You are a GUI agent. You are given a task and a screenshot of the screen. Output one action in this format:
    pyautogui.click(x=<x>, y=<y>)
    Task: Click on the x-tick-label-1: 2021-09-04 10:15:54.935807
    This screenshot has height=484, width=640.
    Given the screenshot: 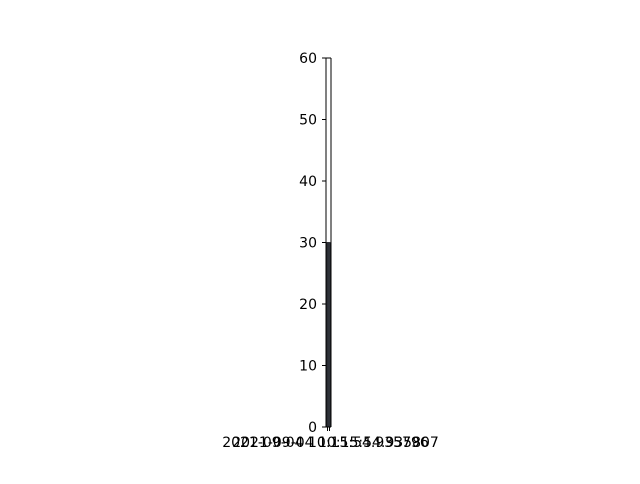 What is the action you would take?
    pyautogui.click(x=335, y=443)
    